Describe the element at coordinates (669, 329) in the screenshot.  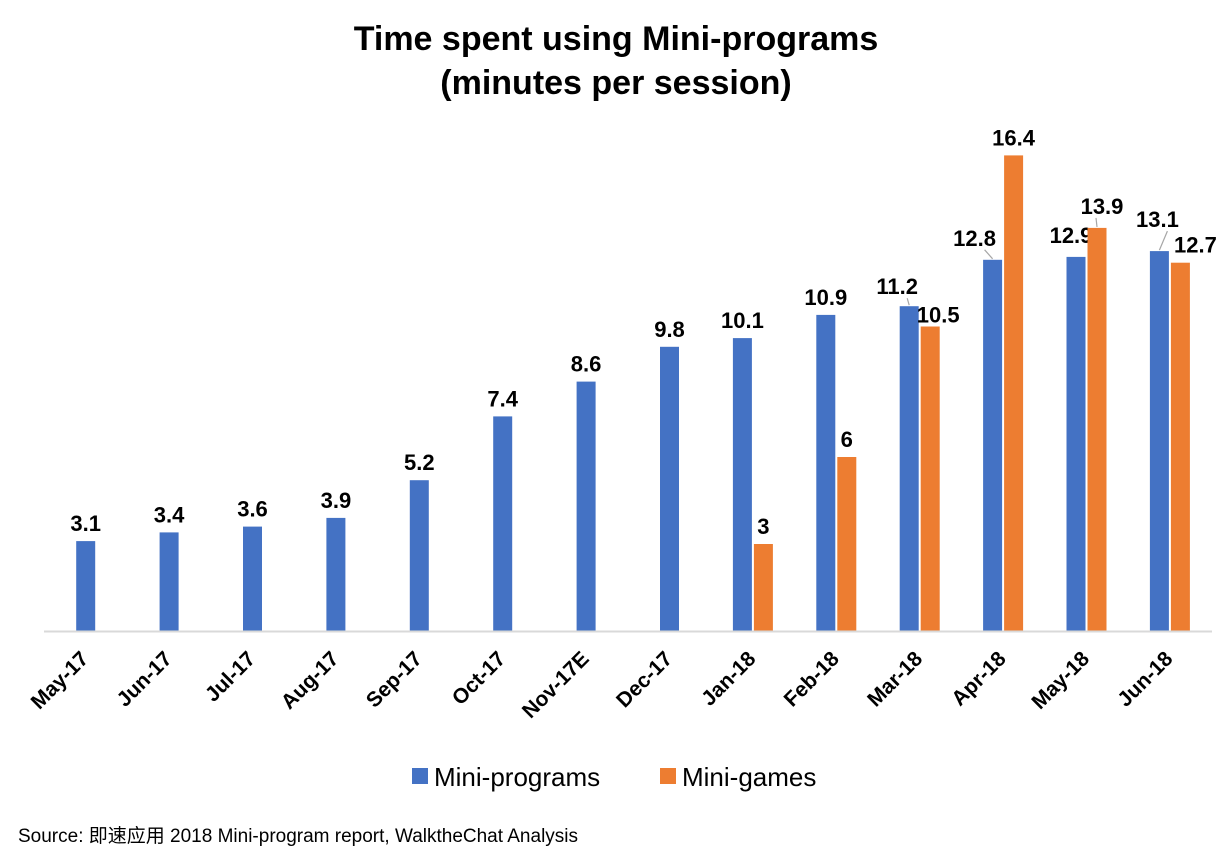
I see `data-label-mini-programs-dec-17: 9.8` at that location.